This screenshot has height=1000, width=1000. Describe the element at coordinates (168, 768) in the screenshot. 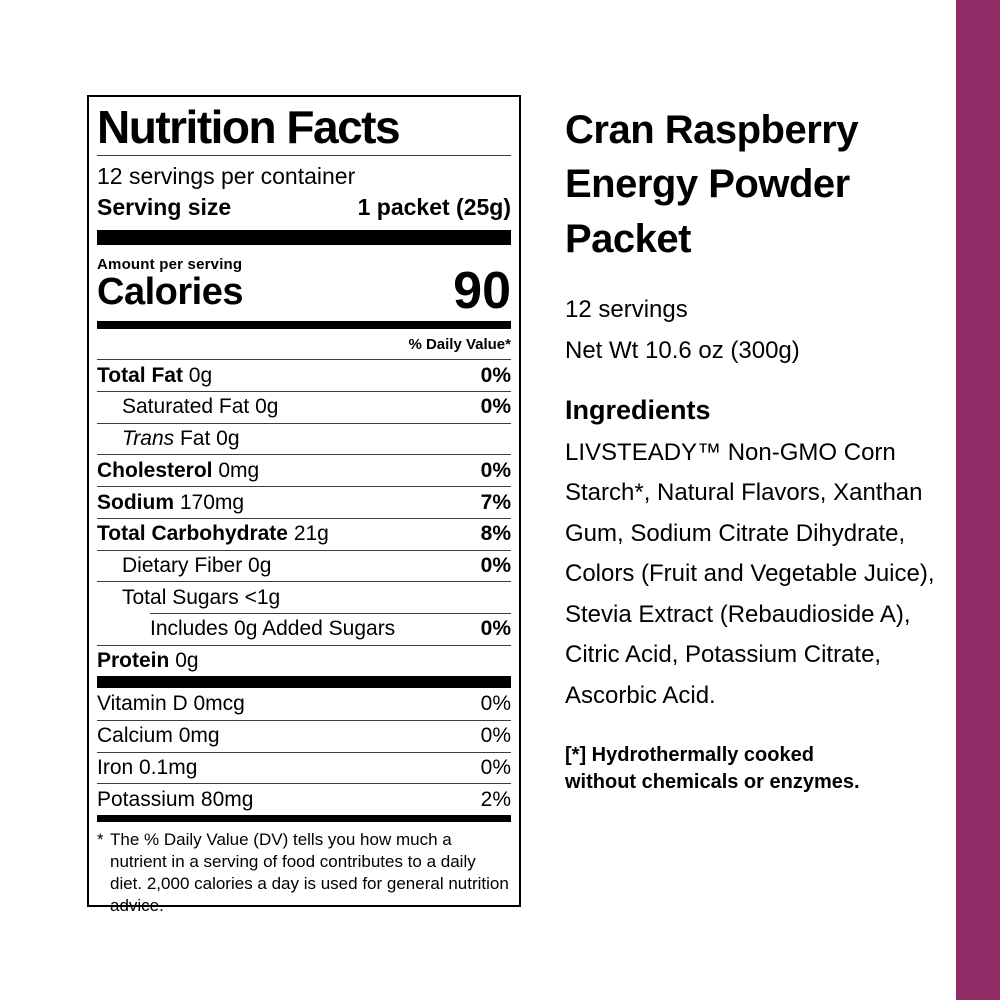

I see `nutrient-amount: 0.1mg` at that location.